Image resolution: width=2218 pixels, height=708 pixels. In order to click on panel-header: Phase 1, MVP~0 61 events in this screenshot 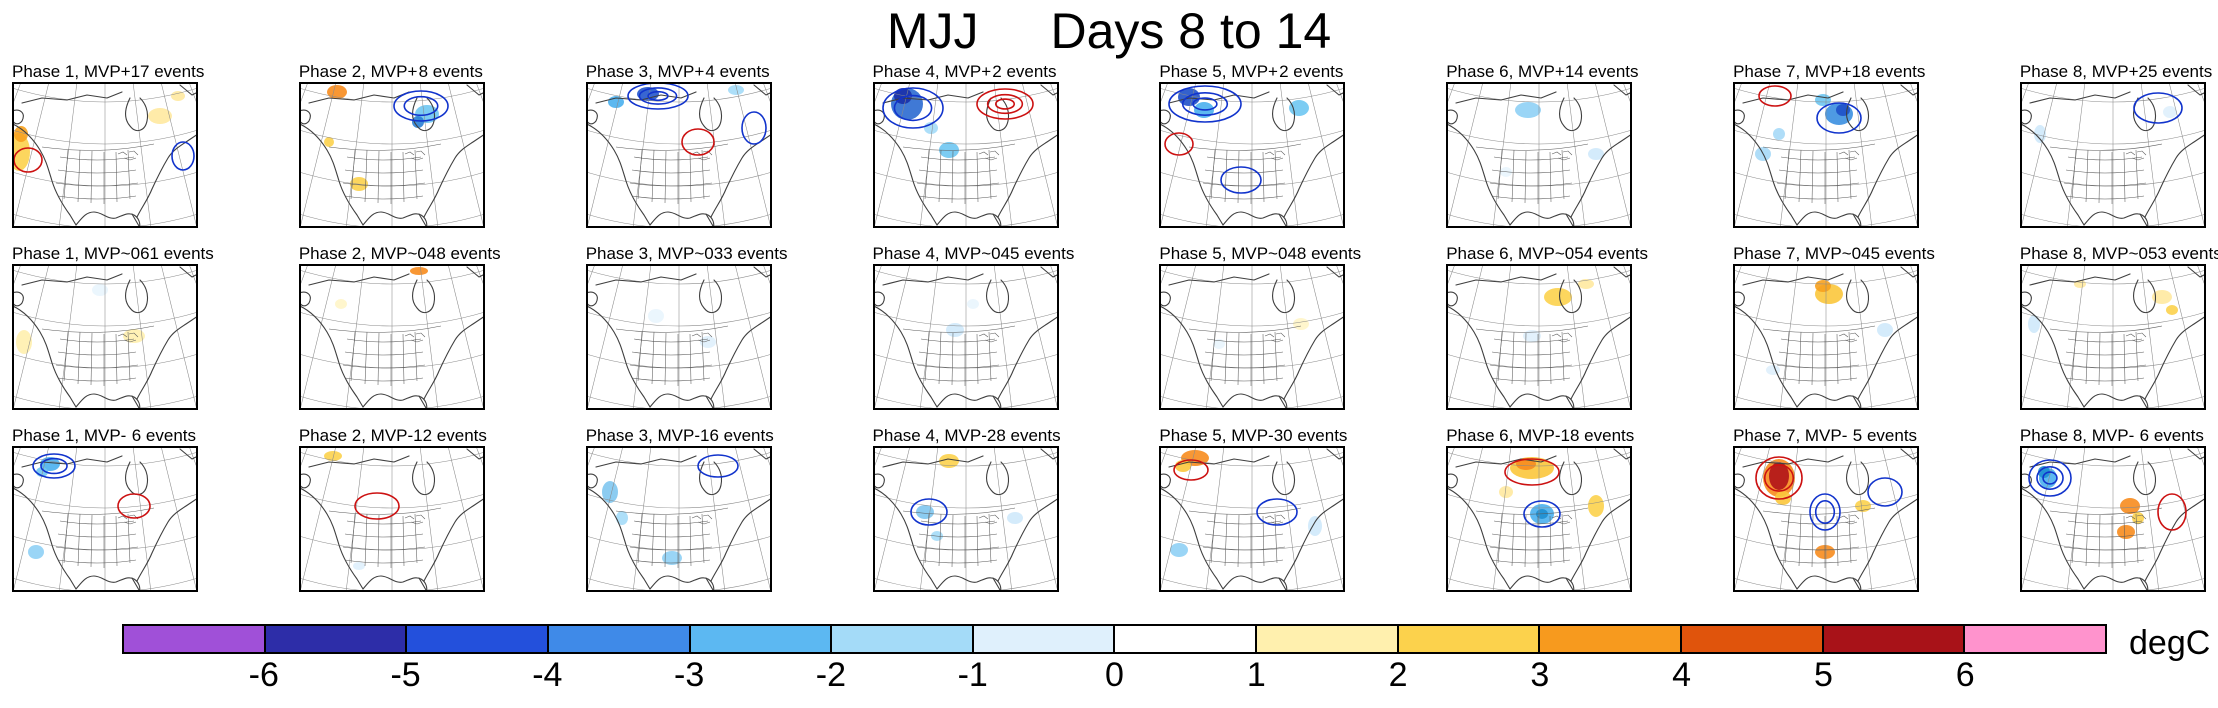, I will do `click(113, 254)`.